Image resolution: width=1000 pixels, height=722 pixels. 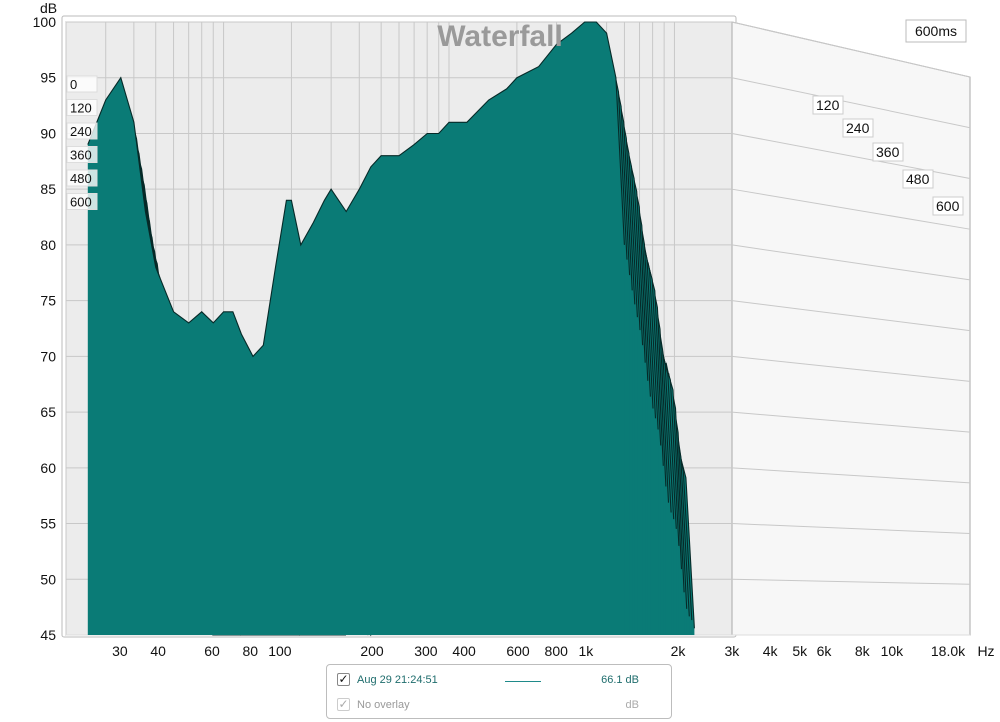 What do you see at coordinates (948, 651) in the screenshot?
I see `x-tick-label: 18.0k` at bounding box center [948, 651].